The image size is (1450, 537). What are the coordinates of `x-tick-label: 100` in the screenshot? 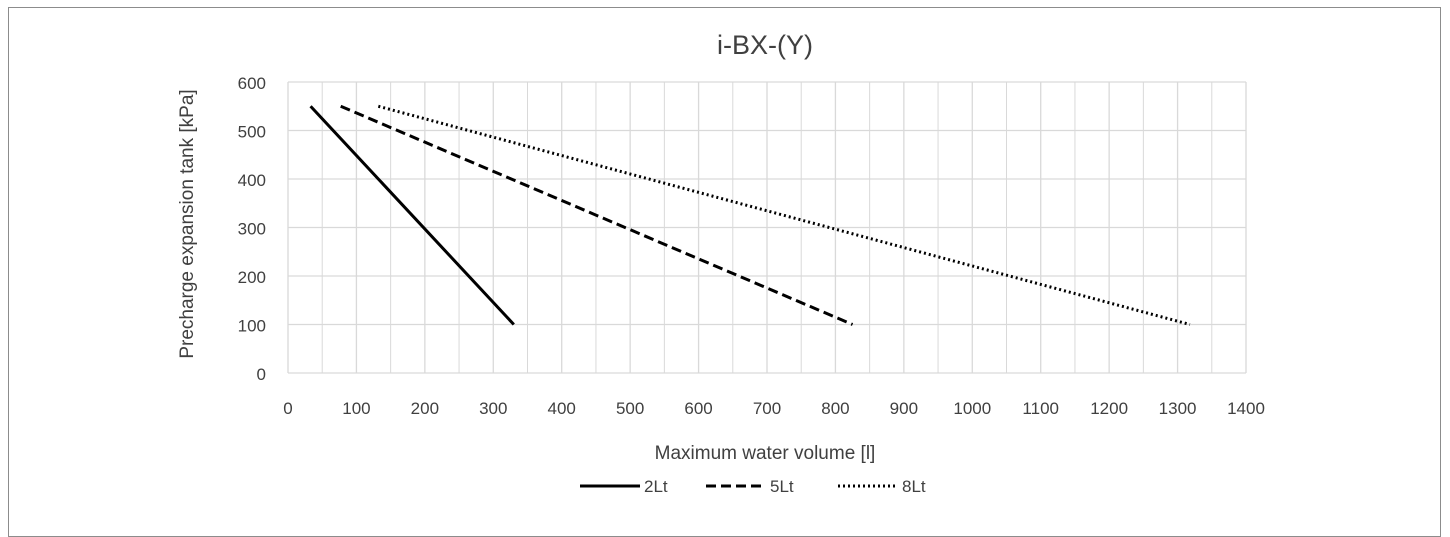 It's located at (356, 408).